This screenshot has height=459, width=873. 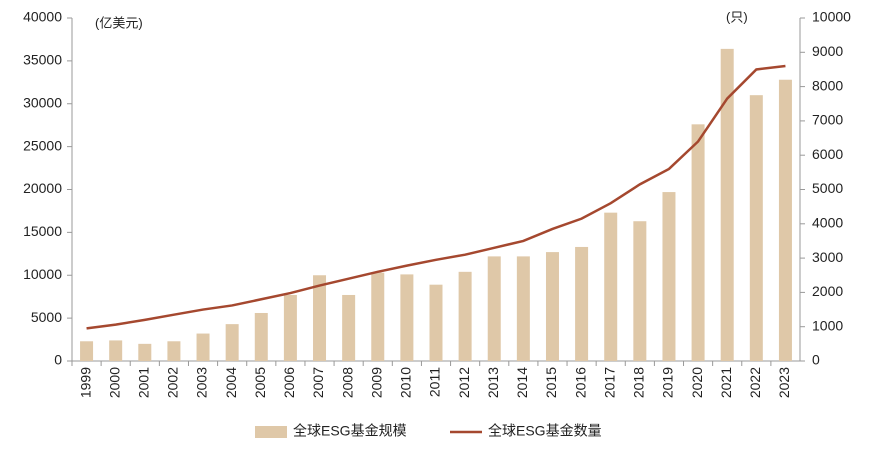 What do you see at coordinates (831, 17) in the screenshot?
I see `y2-tick-label: 10000` at bounding box center [831, 17].